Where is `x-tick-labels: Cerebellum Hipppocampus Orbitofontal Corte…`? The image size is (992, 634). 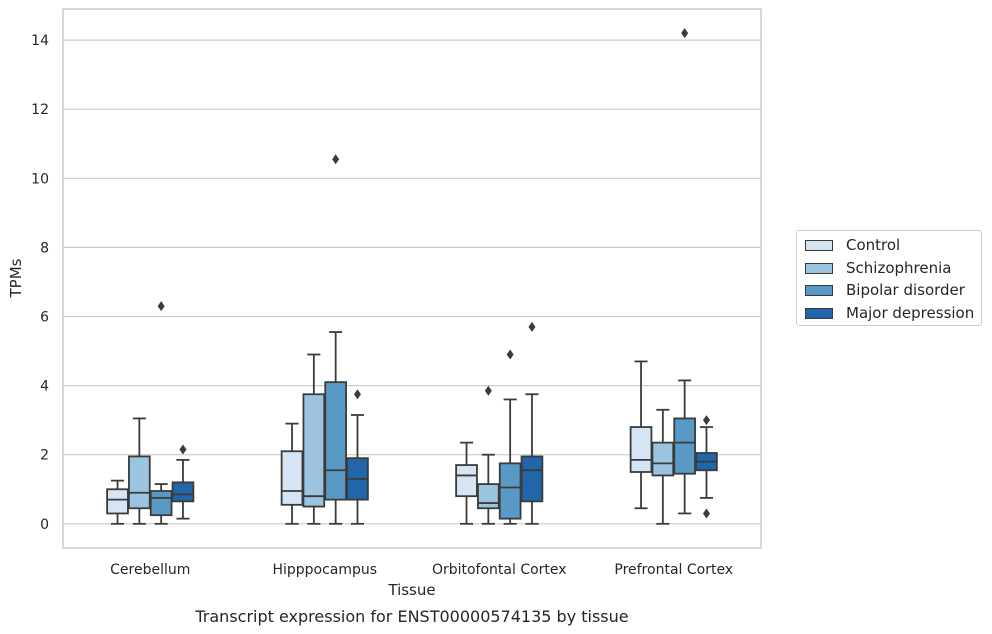 x-tick-labels: Cerebellum Hipppocampus Orbitofontal Corte… is located at coordinates (421, 570).